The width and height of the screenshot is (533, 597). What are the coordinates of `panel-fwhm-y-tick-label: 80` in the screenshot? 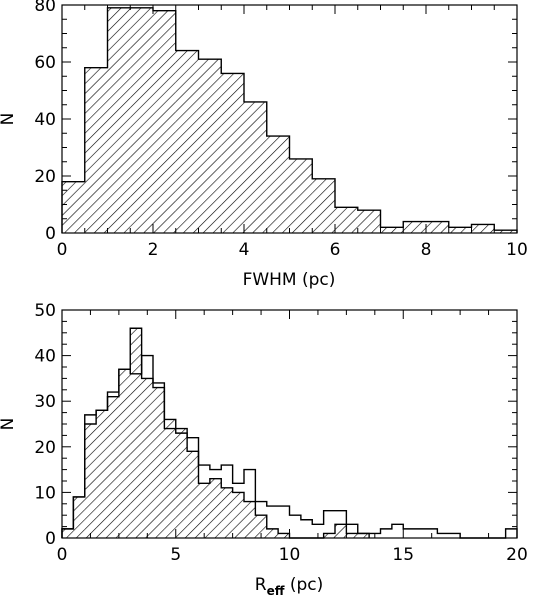 It's located at (45, 8).